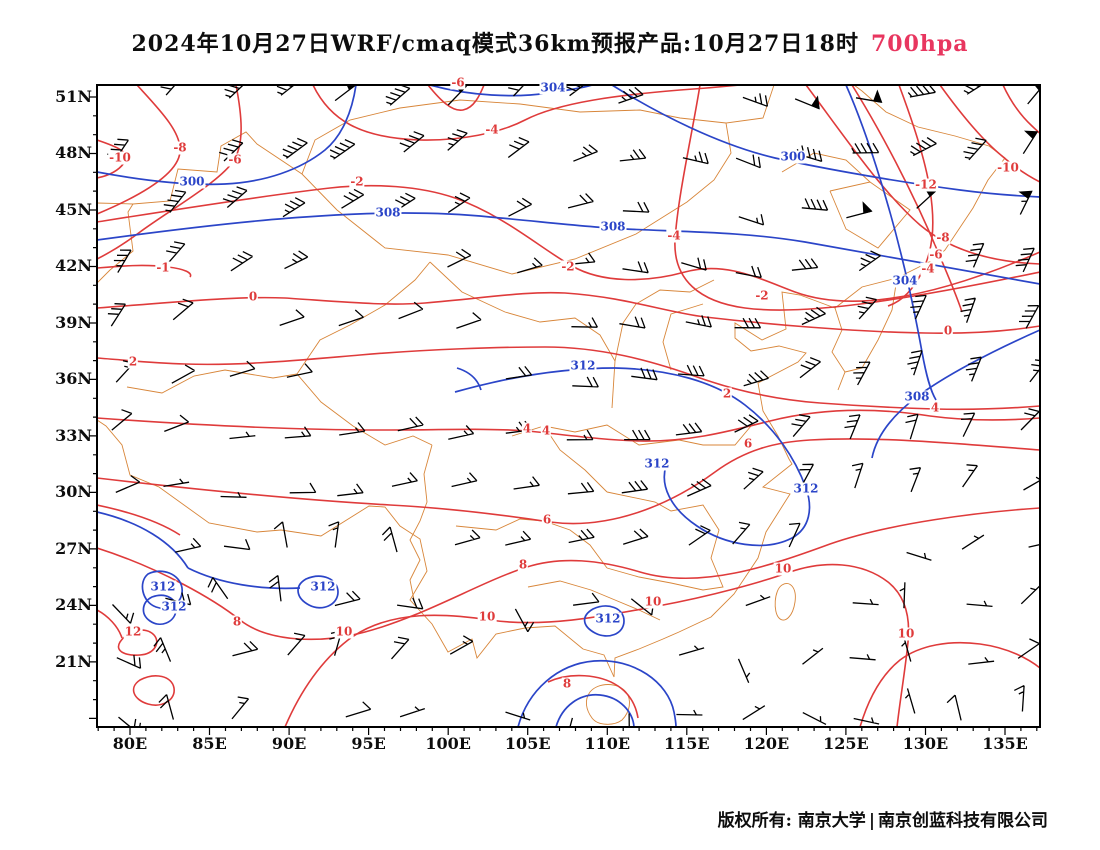  What do you see at coordinates (73, 605) in the screenshot?
I see `y-axis-label: 24N` at bounding box center [73, 605].